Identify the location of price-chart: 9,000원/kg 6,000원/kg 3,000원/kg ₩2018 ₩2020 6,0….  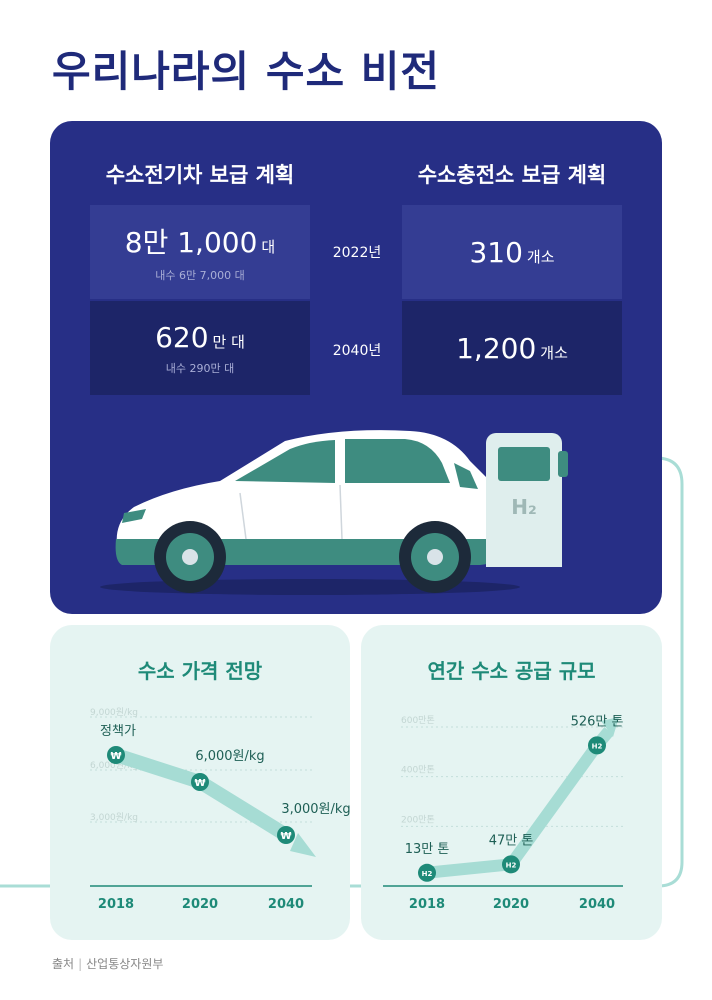
(220, 809).